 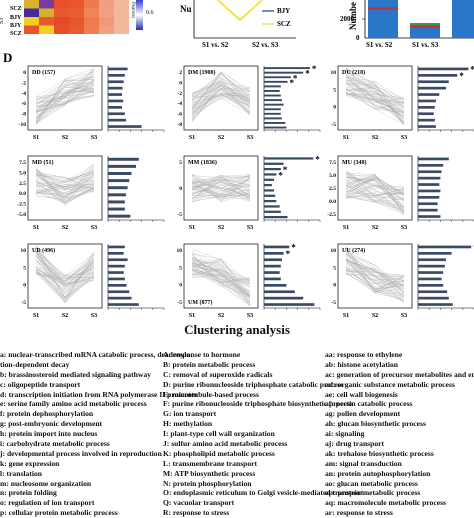 What do you see at coordinates (43, 72) in the screenshot?
I see `cluster-label: DD (157)` at bounding box center [43, 72].